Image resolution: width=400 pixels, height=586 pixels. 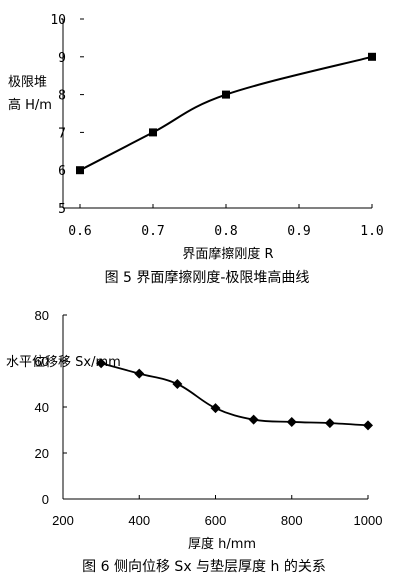 I want to click on chart6-ytick-label: 20, so click(x=42, y=453).